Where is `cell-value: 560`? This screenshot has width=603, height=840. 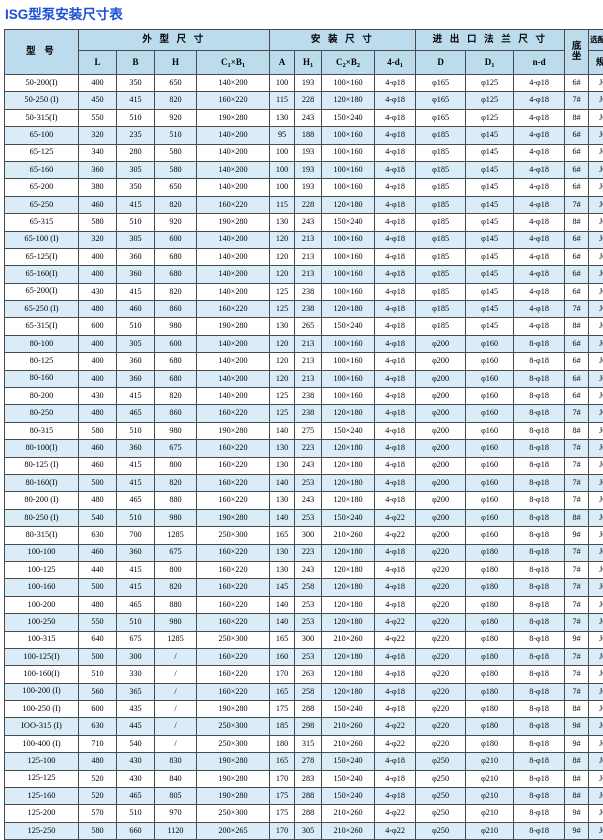 cell-value: 560 is located at coordinates (98, 691).